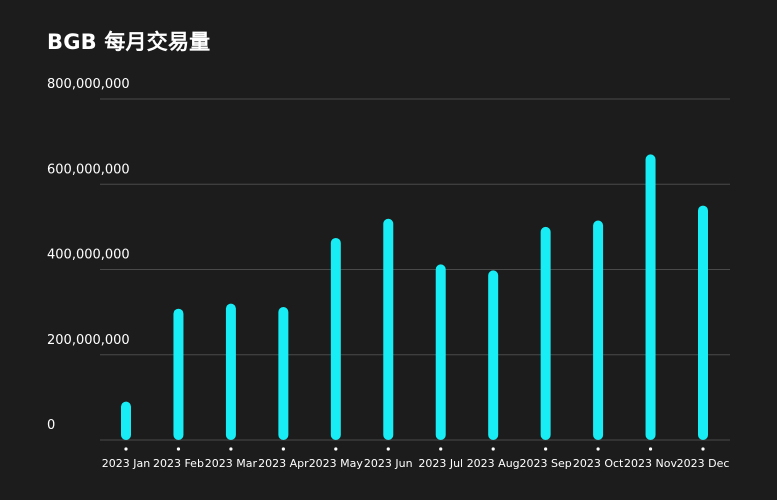 This screenshot has width=777, height=500. Describe the element at coordinates (88, 84) in the screenshot. I see `y-tick-label: 800,000,000` at that location.